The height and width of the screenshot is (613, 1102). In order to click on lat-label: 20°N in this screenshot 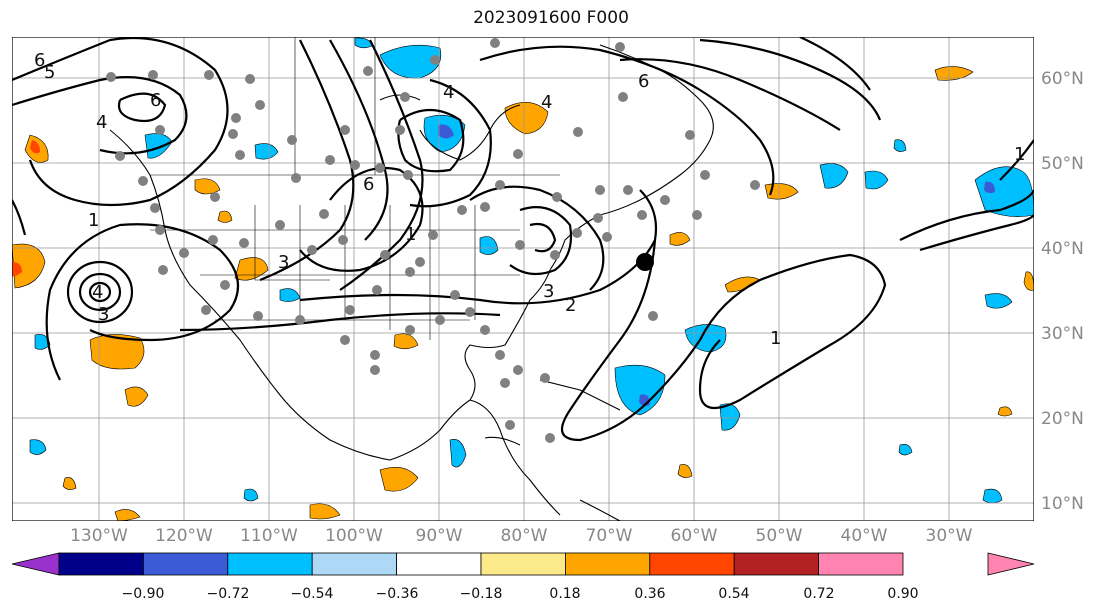, I will do `click(1062, 419)`.